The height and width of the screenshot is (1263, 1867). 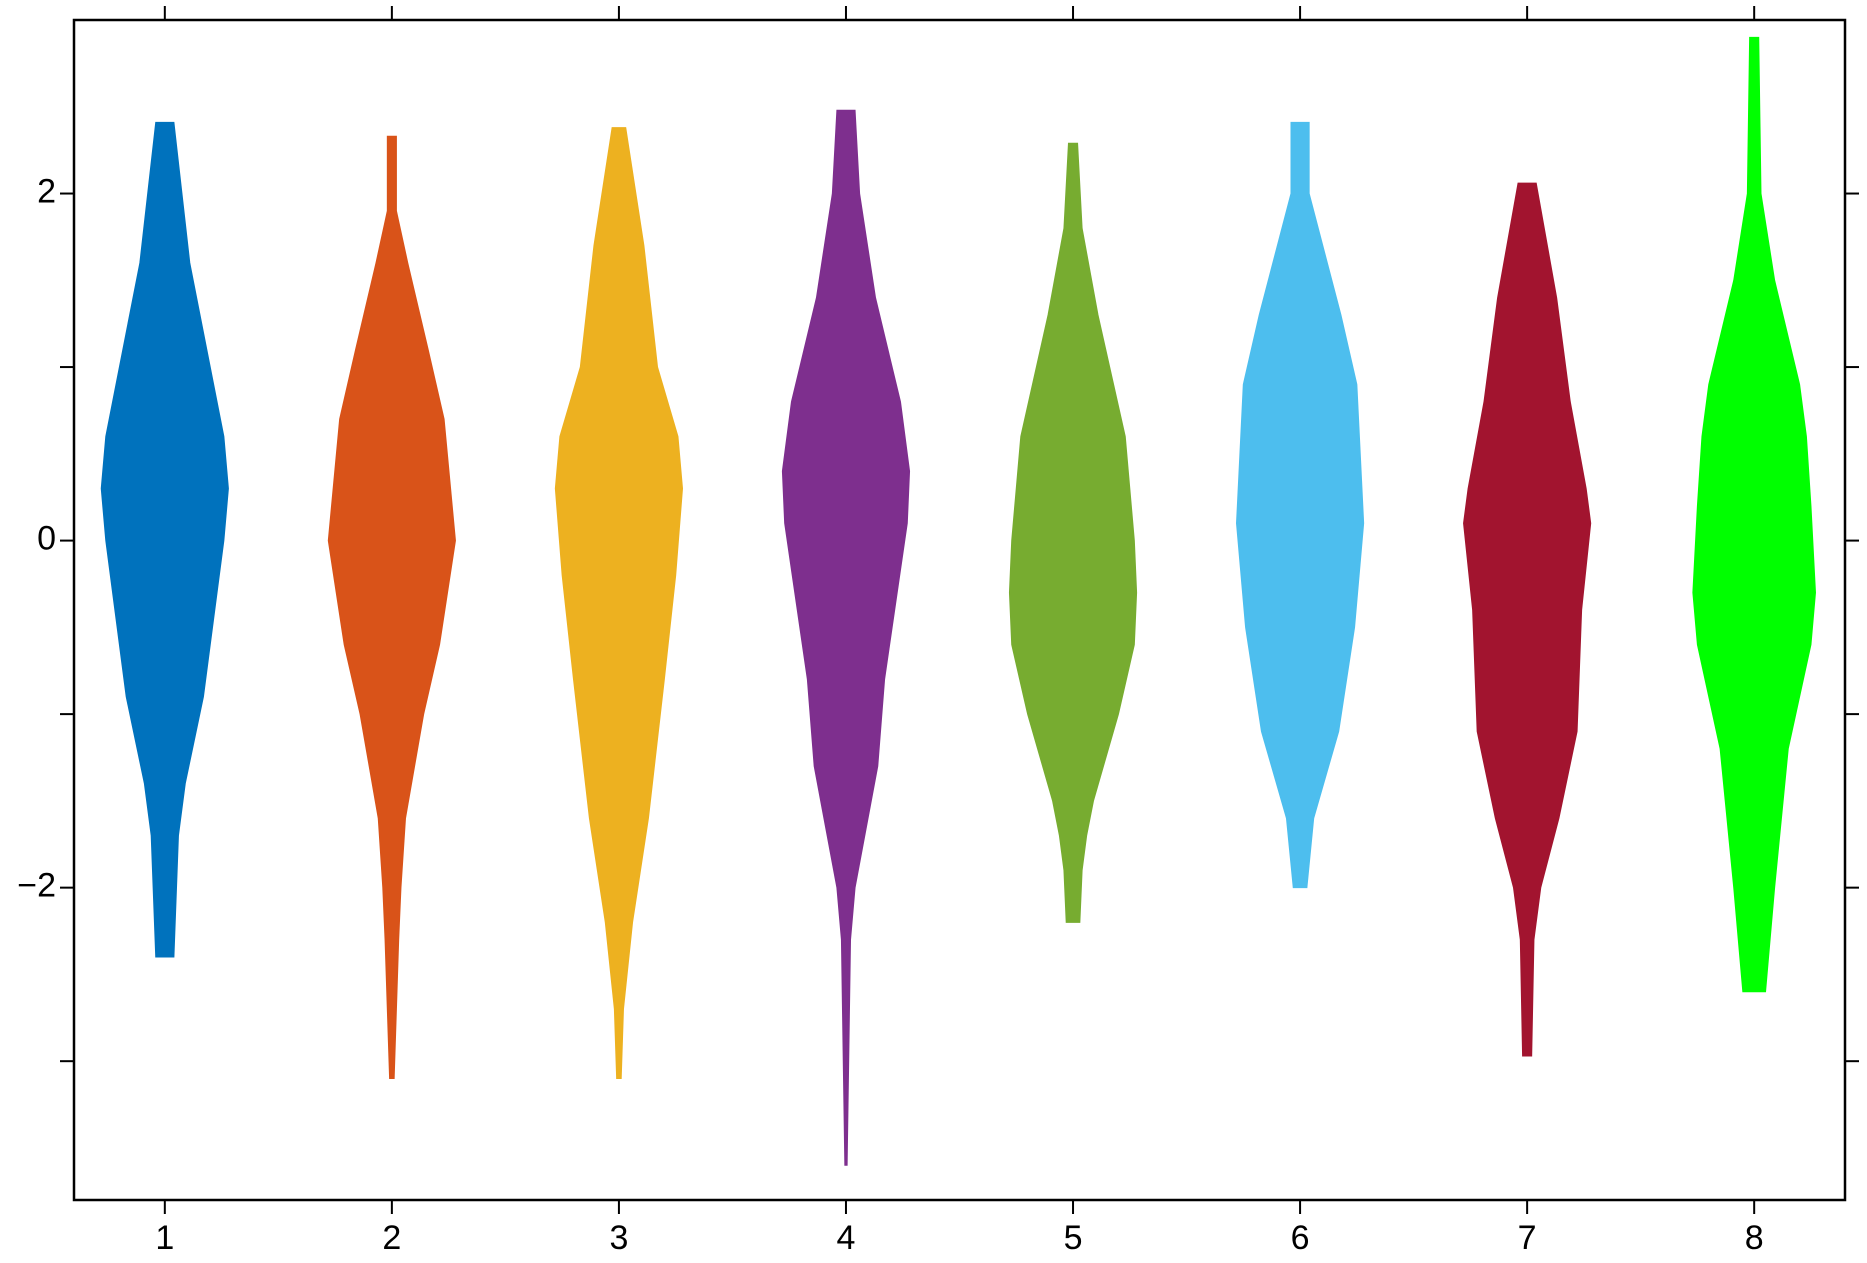 I want to click on x-tick-label: 5, so click(x=1073, y=1238).